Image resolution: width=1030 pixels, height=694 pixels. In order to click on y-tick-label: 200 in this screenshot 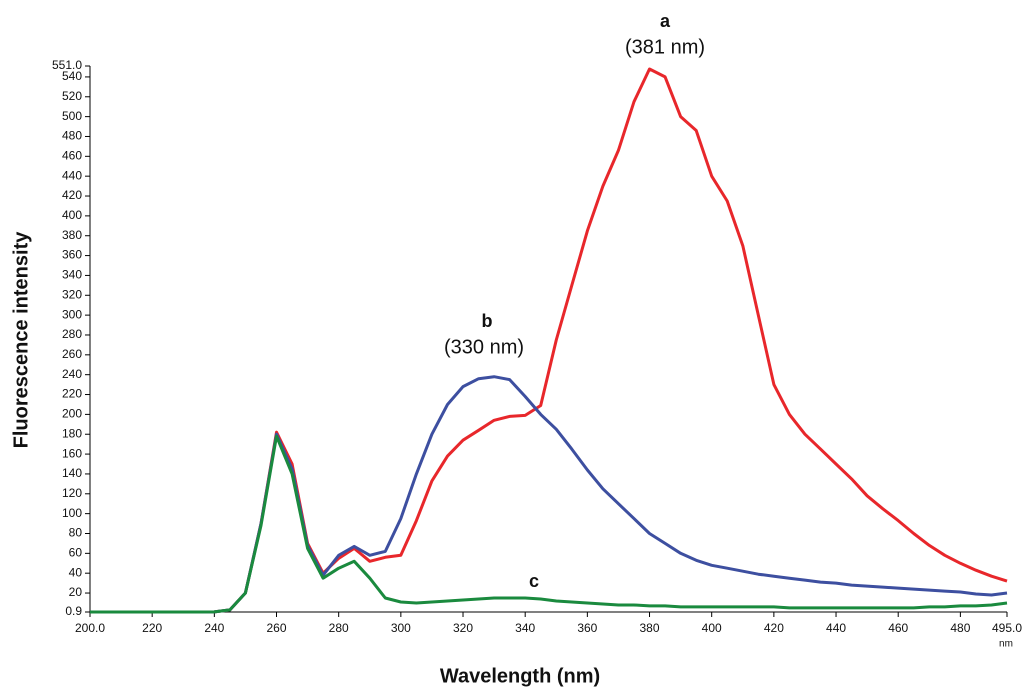, I will do `click(72, 414)`.